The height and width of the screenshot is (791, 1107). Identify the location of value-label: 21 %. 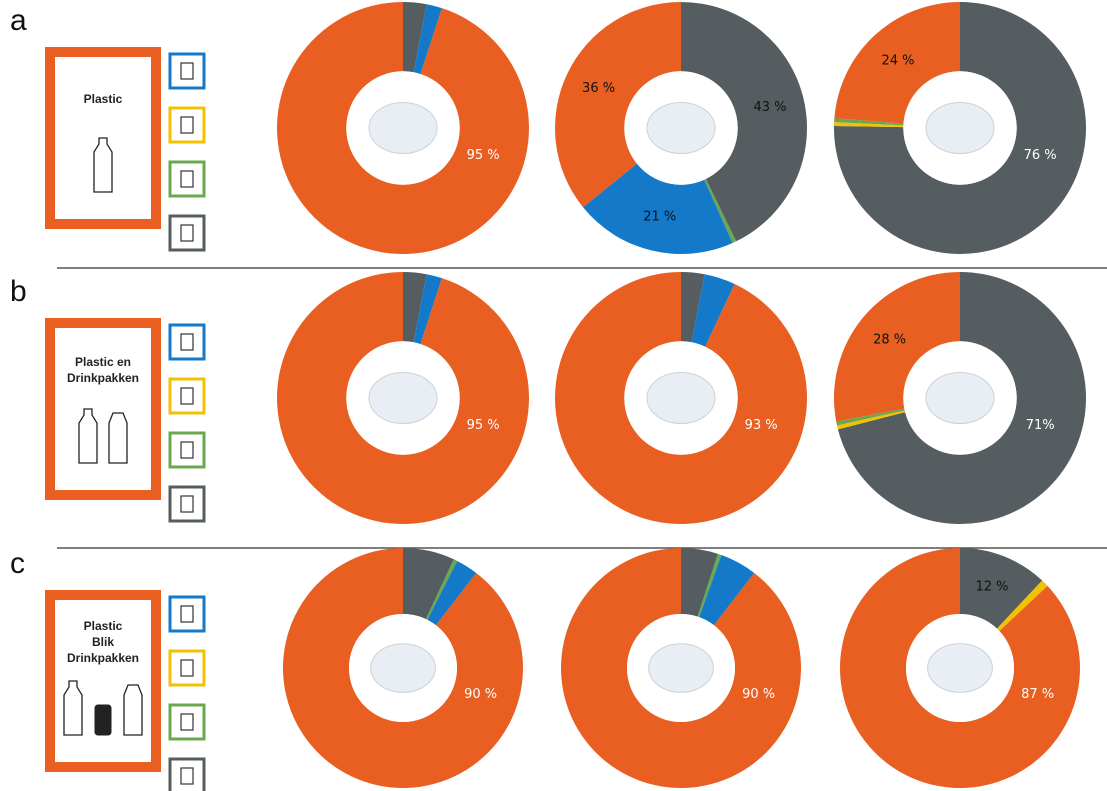
(659, 216).